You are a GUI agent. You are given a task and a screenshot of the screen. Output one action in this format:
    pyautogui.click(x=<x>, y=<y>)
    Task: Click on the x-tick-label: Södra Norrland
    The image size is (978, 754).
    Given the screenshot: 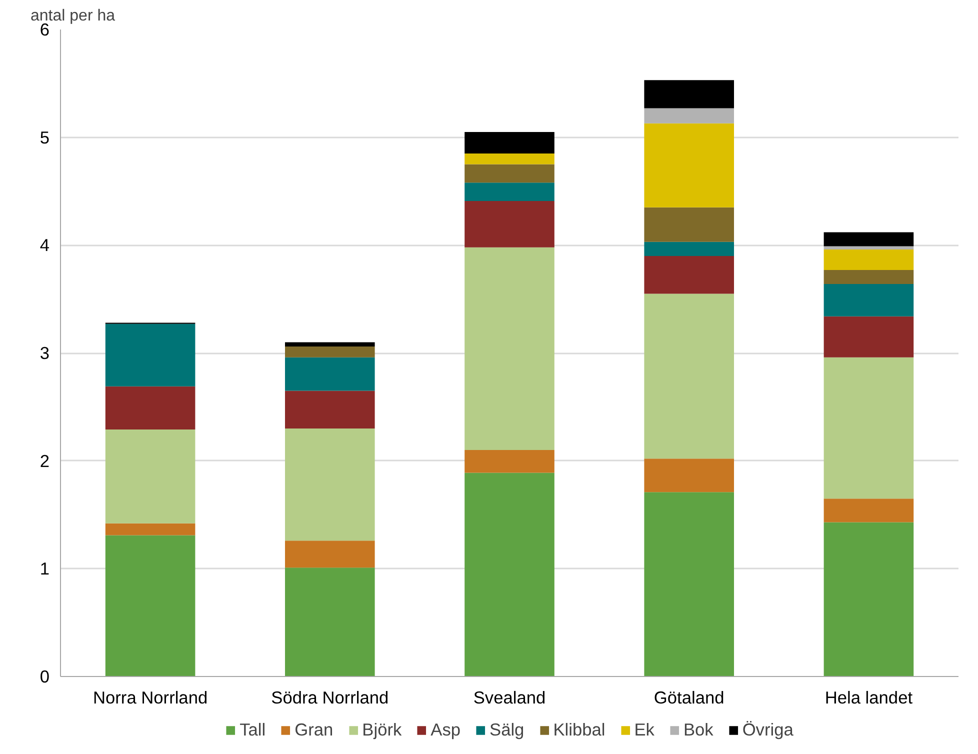 What is the action you would take?
    pyautogui.click(x=330, y=698)
    